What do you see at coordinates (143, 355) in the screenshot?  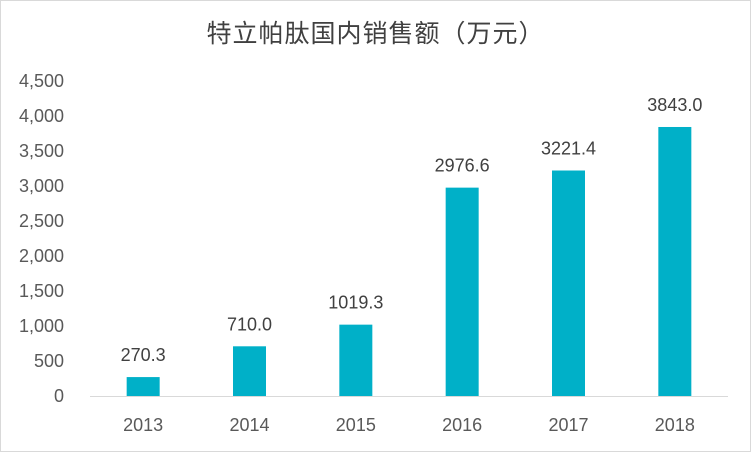 I see `data-label: 270.3` at bounding box center [143, 355].